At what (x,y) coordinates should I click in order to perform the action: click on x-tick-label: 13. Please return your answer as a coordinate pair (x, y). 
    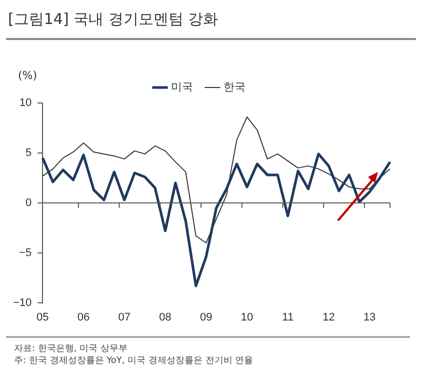
    Looking at the image, I should click on (369, 317).